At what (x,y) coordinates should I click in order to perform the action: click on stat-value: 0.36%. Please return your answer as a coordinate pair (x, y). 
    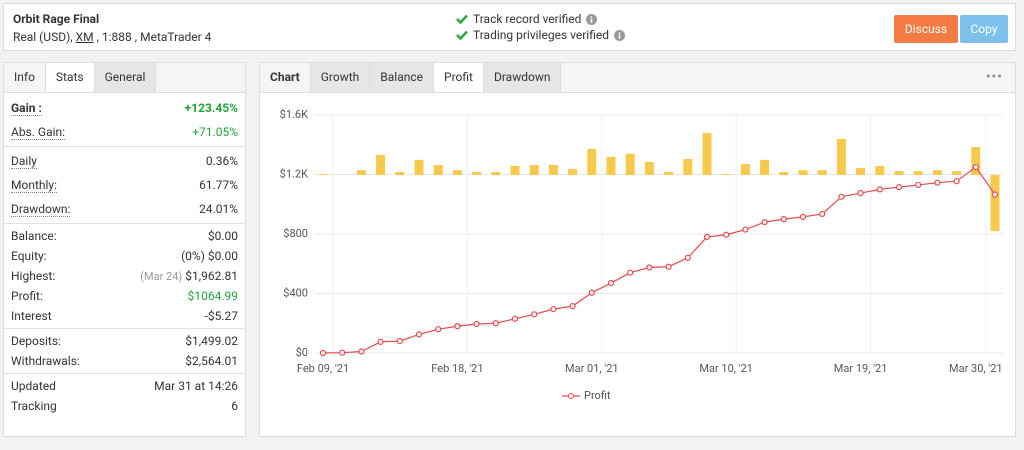
    Looking at the image, I should click on (221, 161).